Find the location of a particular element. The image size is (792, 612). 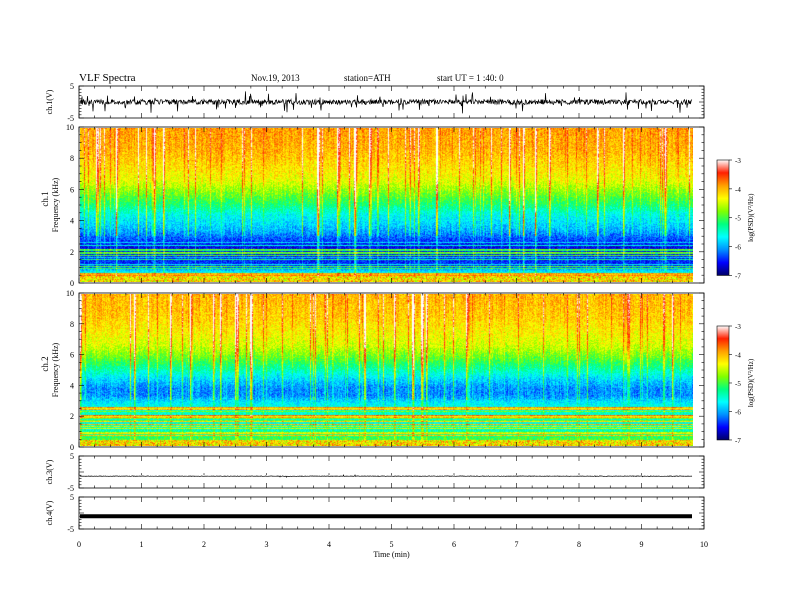

ch1-waveform-ytick-label: -5 is located at coordinates (70, 118).